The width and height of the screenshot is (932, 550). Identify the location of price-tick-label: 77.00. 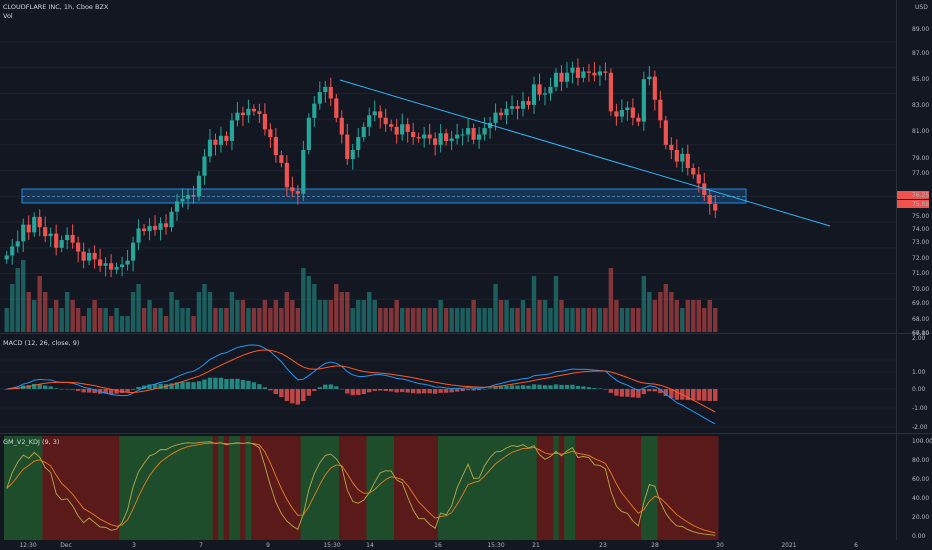
(920, 173).